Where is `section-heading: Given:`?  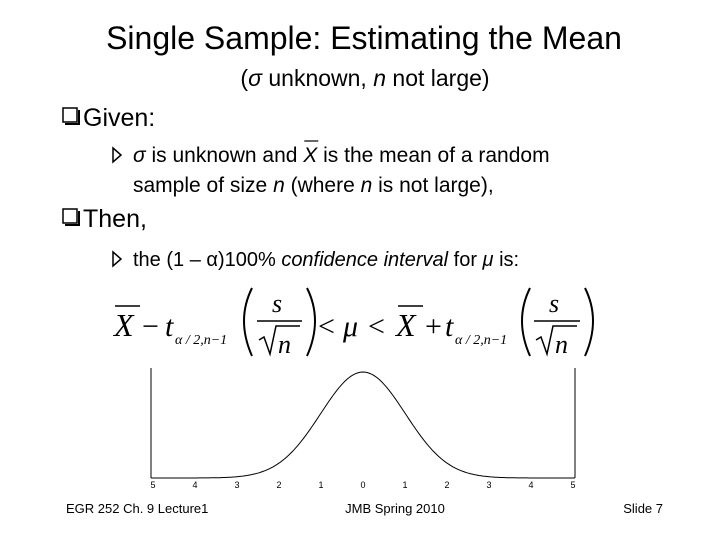
section-heading: Given: is located at coordinates (119, 118).